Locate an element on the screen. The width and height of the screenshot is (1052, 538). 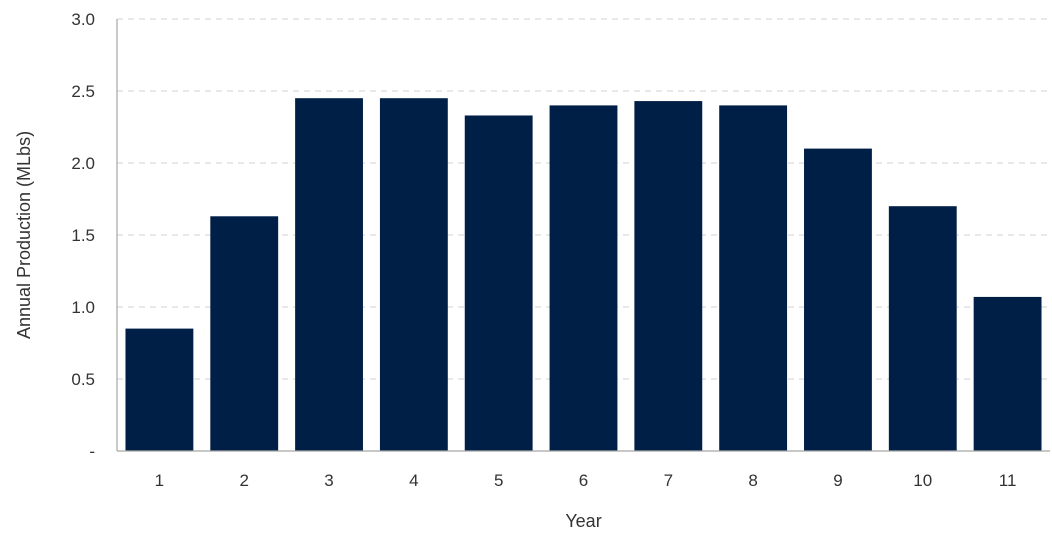
x-tick-label: 7 is located at coordinates (668, 480).